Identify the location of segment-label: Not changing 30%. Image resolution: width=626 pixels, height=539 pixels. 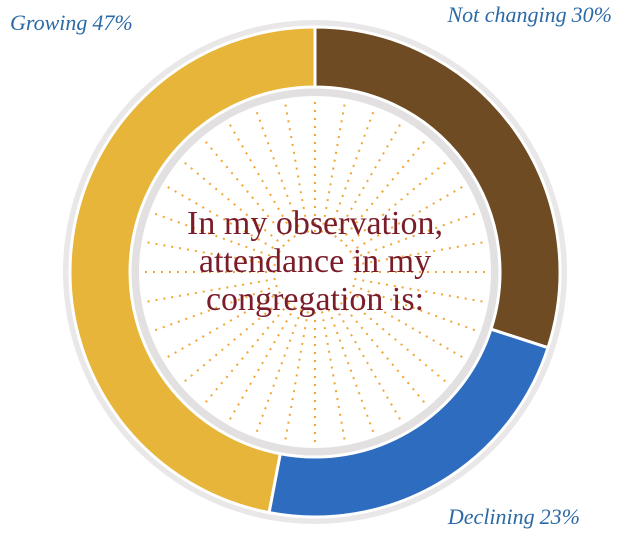
(530, 14).